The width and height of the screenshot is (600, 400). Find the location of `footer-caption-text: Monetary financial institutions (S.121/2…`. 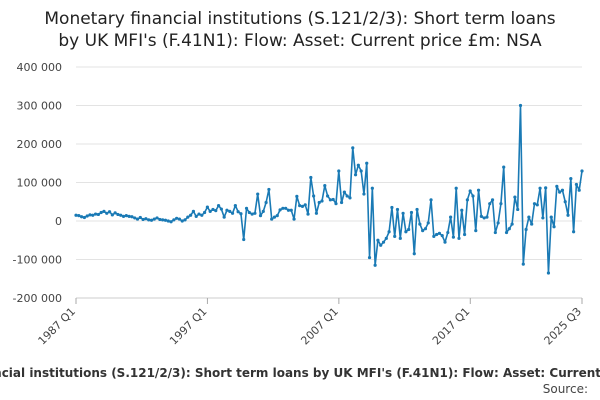

footer-caption-text: Monetary financial institutions (S.121/2… is located at coordinates (300, 373).